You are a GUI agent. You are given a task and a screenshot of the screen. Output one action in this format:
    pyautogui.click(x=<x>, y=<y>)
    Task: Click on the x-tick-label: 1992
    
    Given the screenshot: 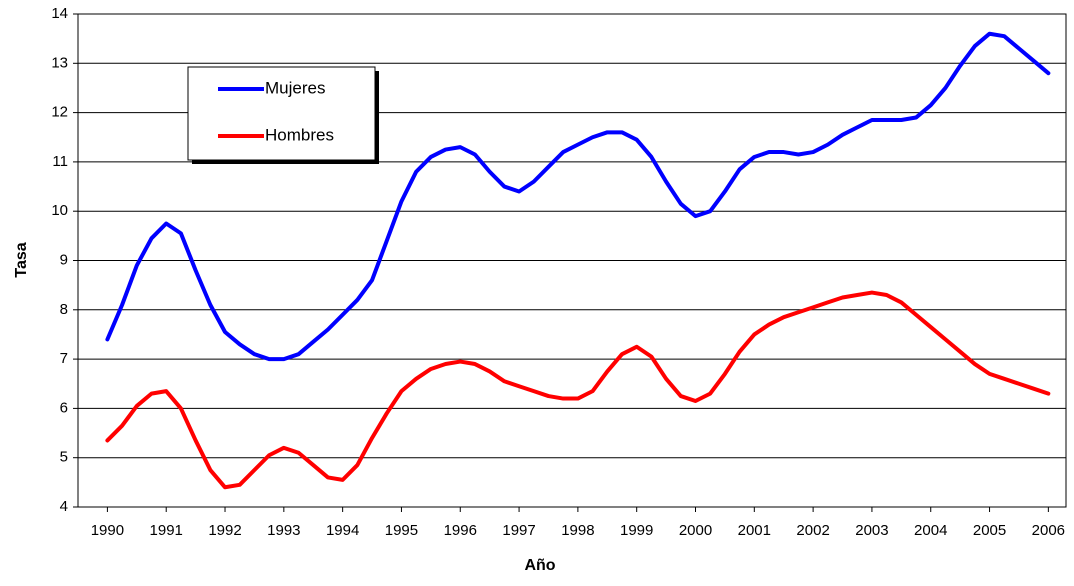 What is the action you would take?
    pyautogui.click(x=224, y=530)
    